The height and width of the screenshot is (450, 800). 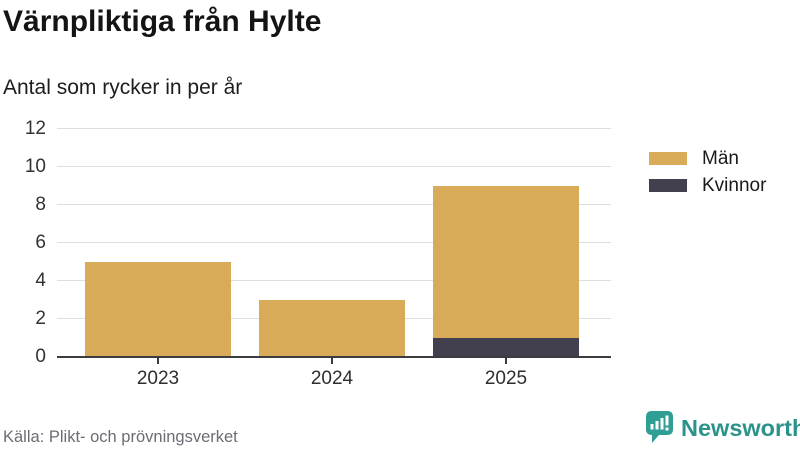 What do you see at coordinates (158, 309) in the screenshot?
I see `bar-2023-män` at bounding box center [158, 309].